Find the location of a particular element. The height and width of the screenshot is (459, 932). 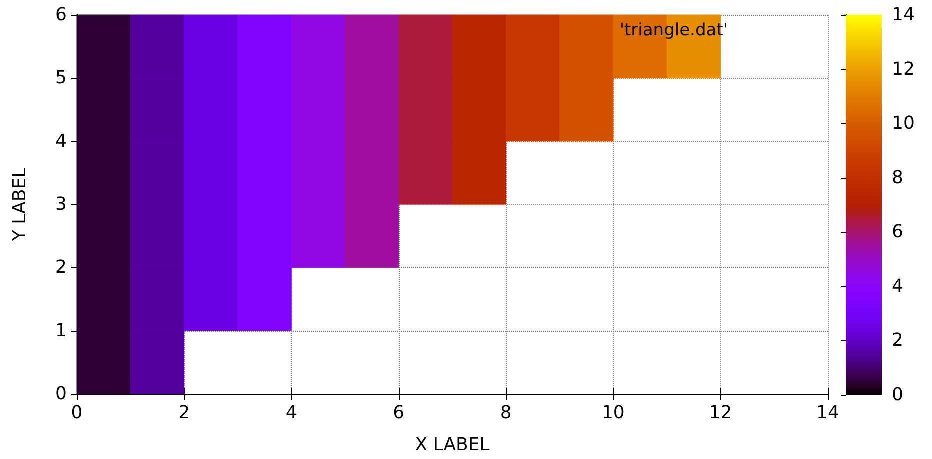

x-tick-label: 12 is located at coordinates (720, 413).